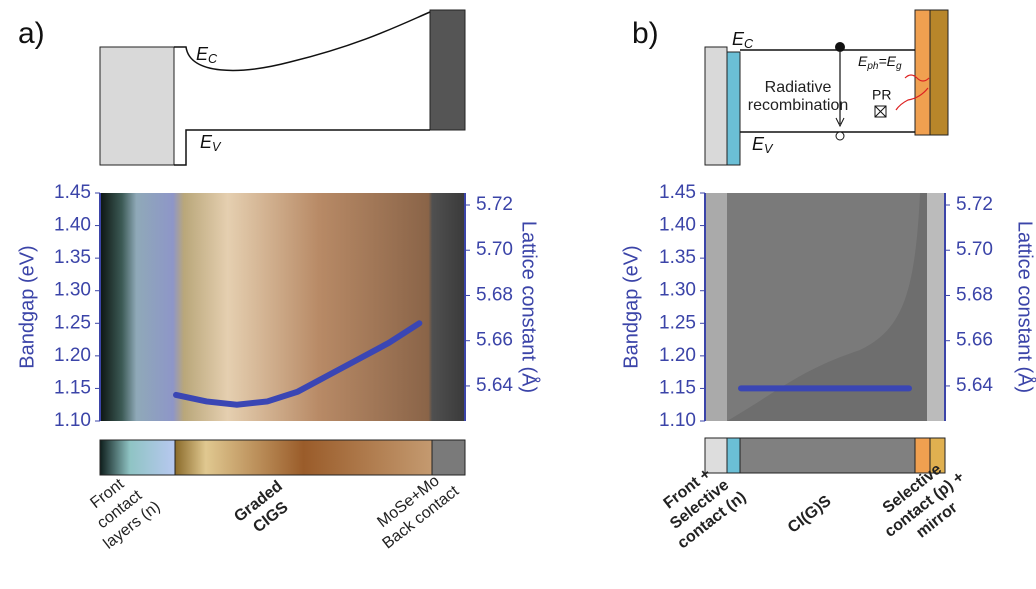  I want to click on photon-eq: =E, so click(887, 61).